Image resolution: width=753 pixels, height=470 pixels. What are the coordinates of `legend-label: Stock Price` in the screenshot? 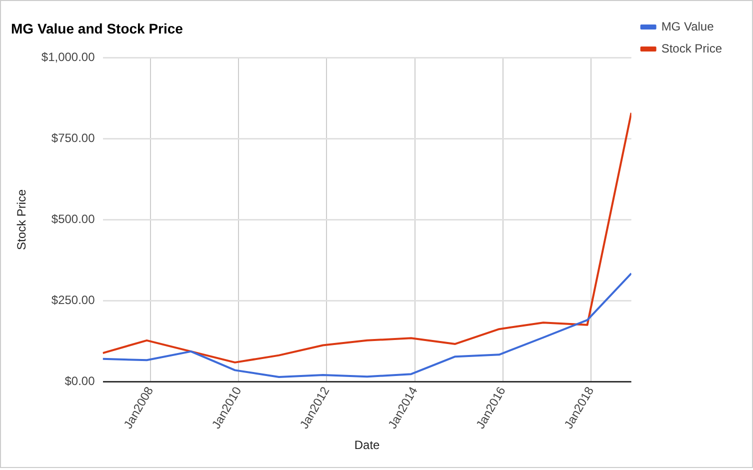 It's located at (691, 48).